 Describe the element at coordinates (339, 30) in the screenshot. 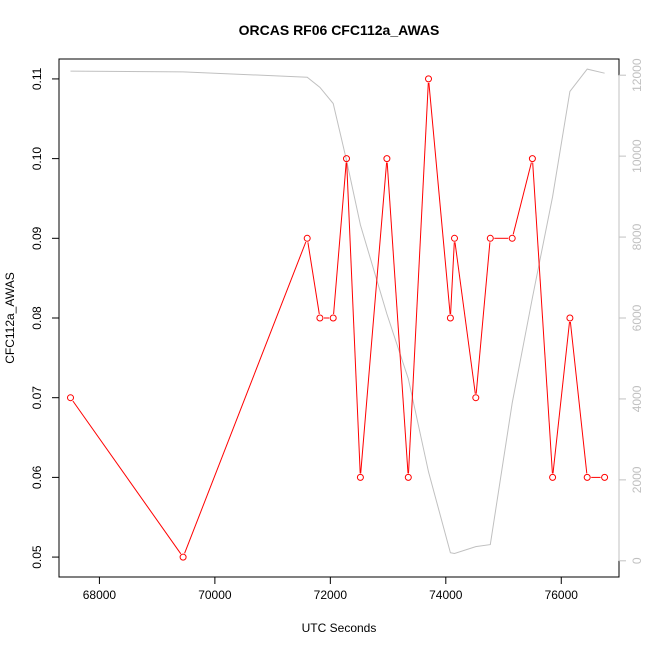

I see `chart-title: ORCAS RF06 CFC112a_AWAS` at that location.